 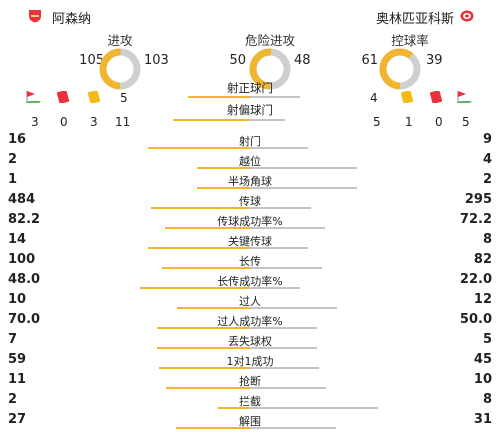 I want to click on shots-on-bar, so click(x=250, y=97).